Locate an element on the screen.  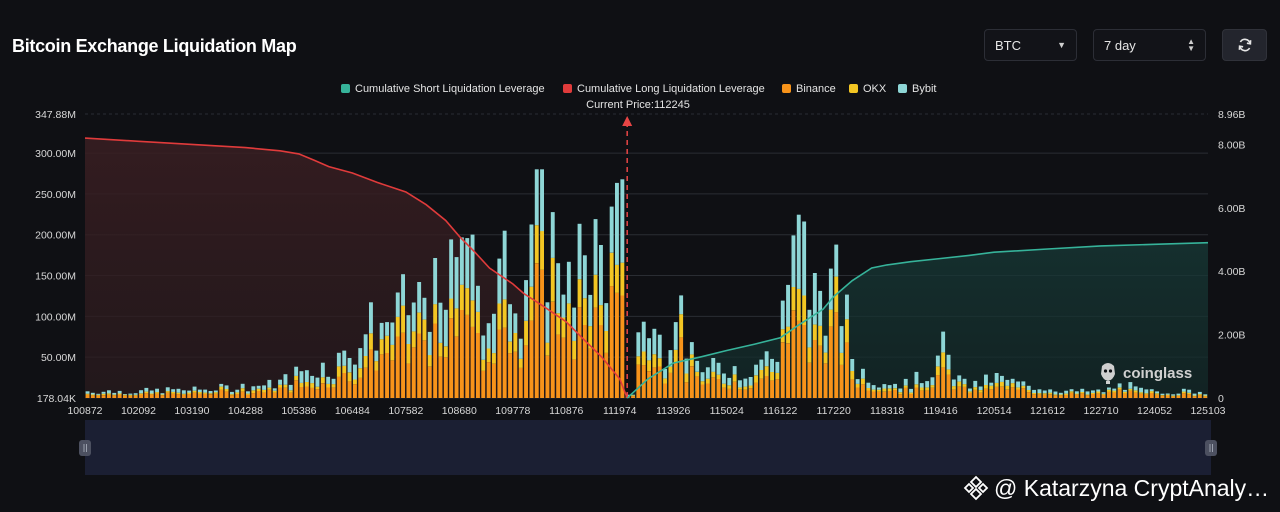
refresh-icon is located at coordinates (1244, 45).